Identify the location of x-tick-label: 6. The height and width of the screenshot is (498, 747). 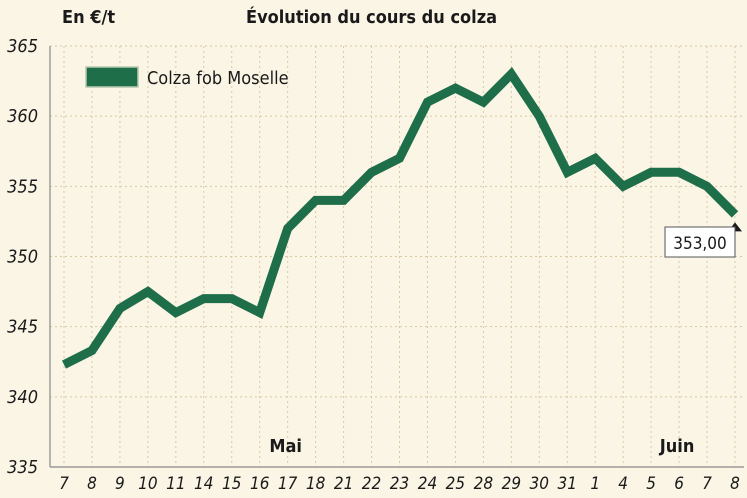
(679, 484).